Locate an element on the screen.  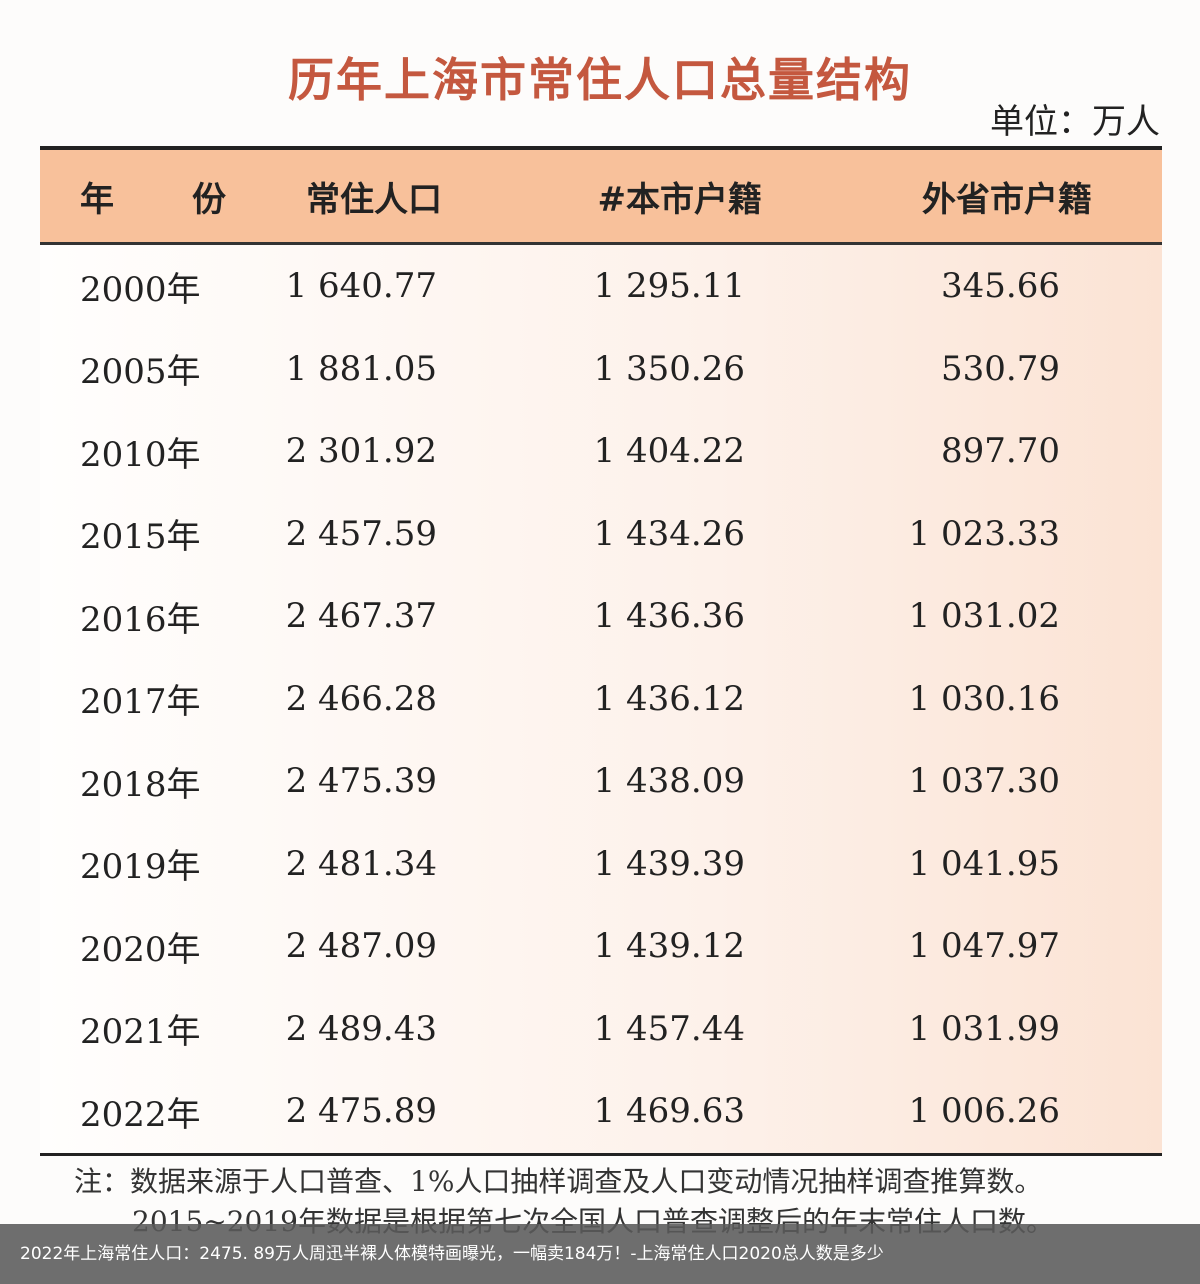
cell-local-hukou: 1 436.36 is located at coordinates (669, 616).